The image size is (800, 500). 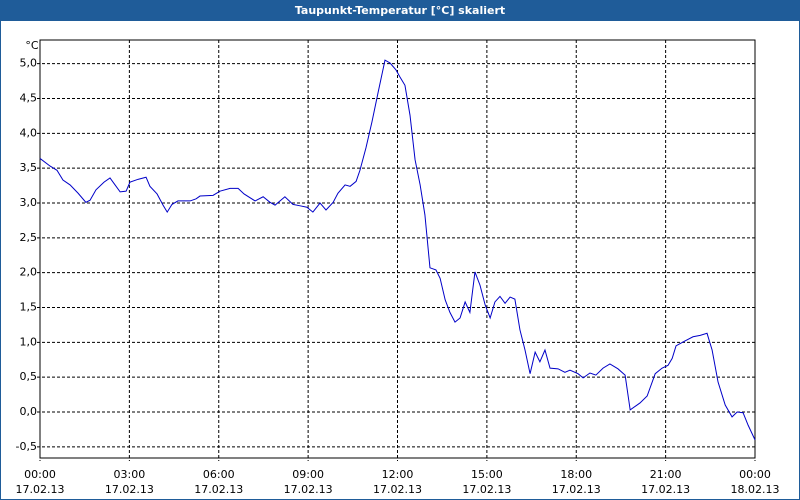 What do you see at coordinates (29, 237) in the screenshot?
I see `y-tick-label: 2,5` at bounding box center [29, 237].